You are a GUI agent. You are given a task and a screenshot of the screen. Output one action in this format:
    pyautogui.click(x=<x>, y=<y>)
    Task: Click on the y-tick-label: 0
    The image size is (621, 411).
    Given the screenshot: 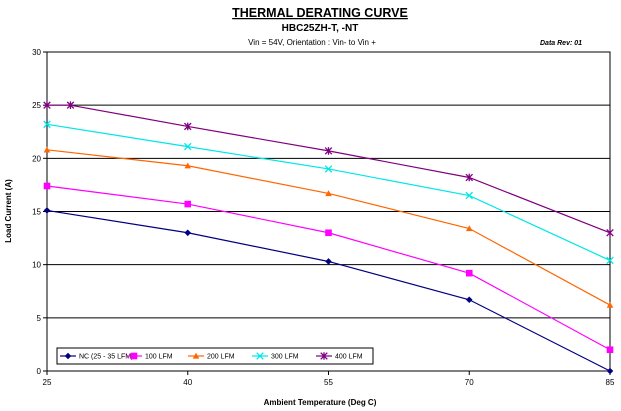 What is the action you would take?
    pyautogui.click(x=39, y=371)
    